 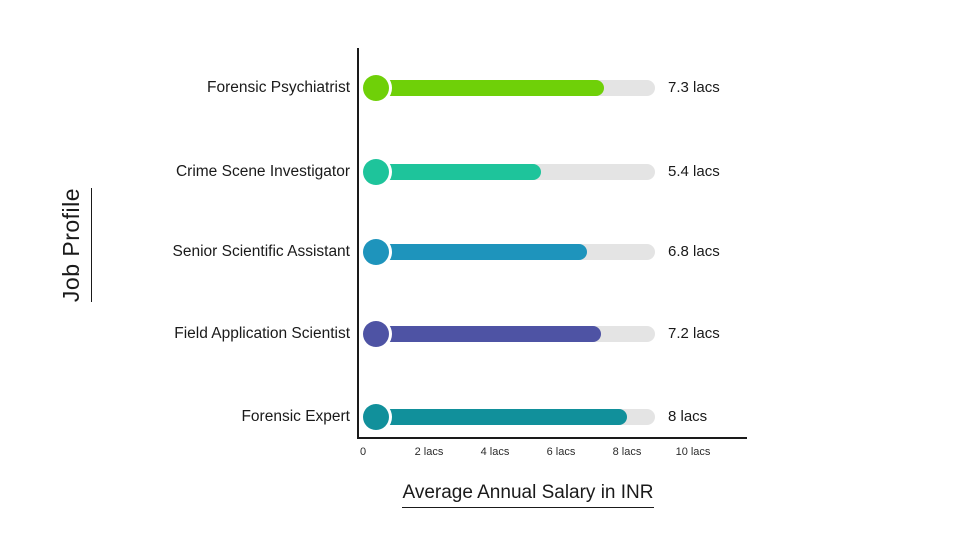 I want to click on x-tick-label: 4 lacs, so click(x=495, y=452).